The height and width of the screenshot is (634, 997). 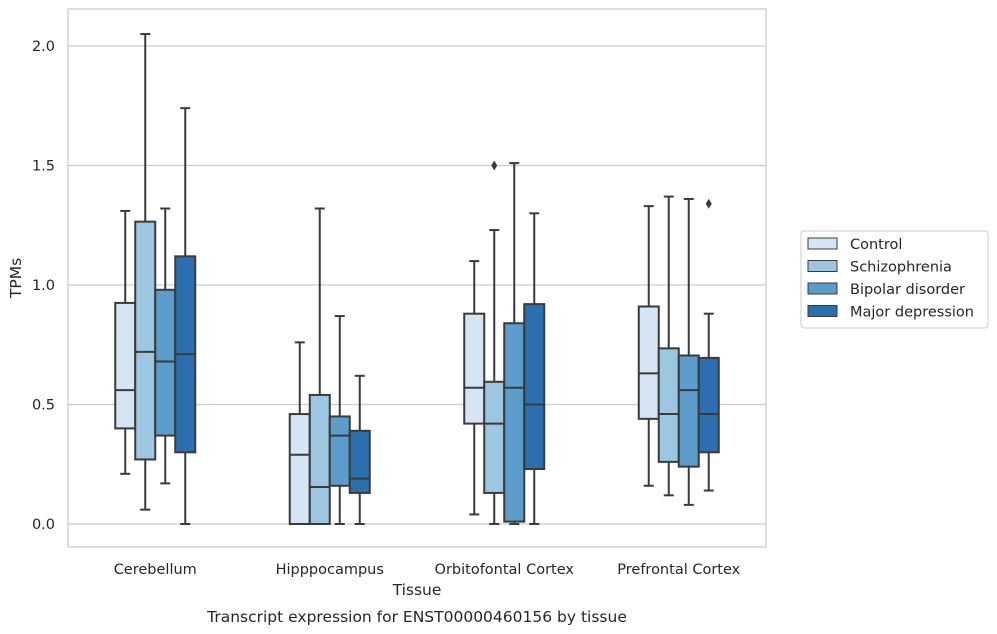 I want to click on legend-label: Control, so click(x=876, y=245).